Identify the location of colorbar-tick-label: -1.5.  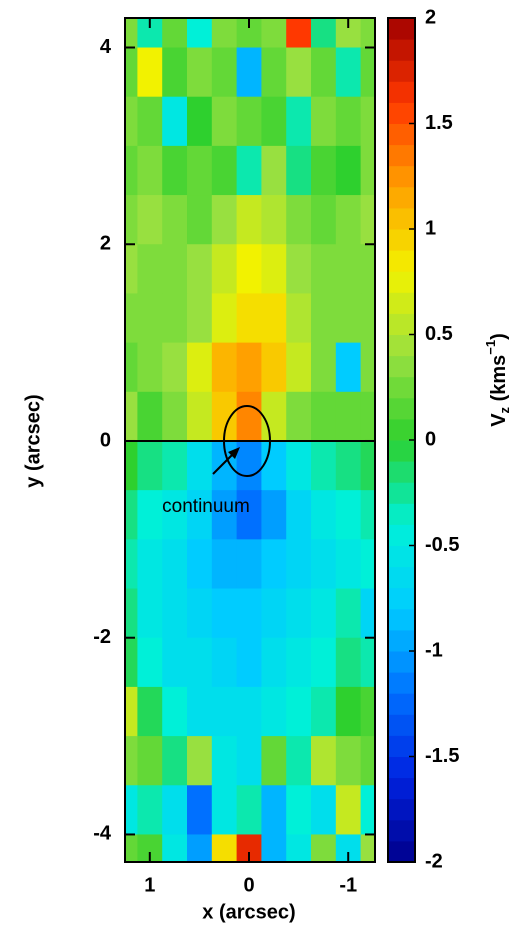
(442, 756).